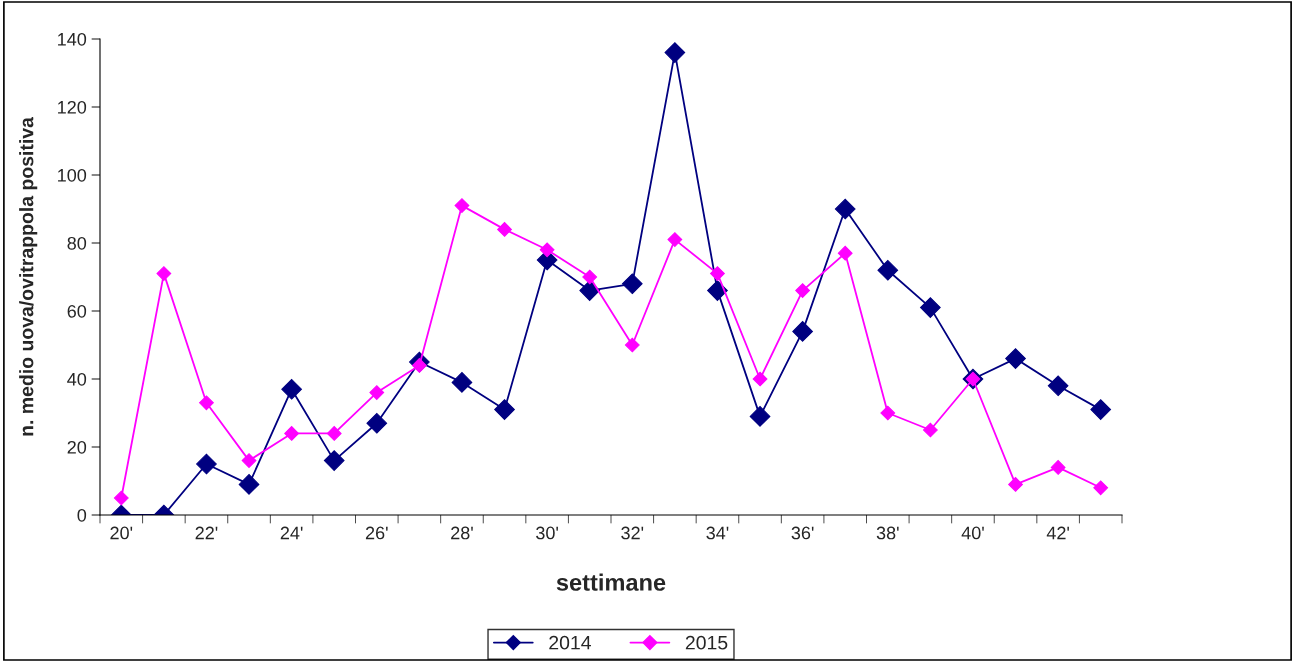 The image size is (1295, 662). What do you see at coordinates (632, 533) in the screenshot?
I see `x-tick-label: 32'` at bounding box center [632, 533].